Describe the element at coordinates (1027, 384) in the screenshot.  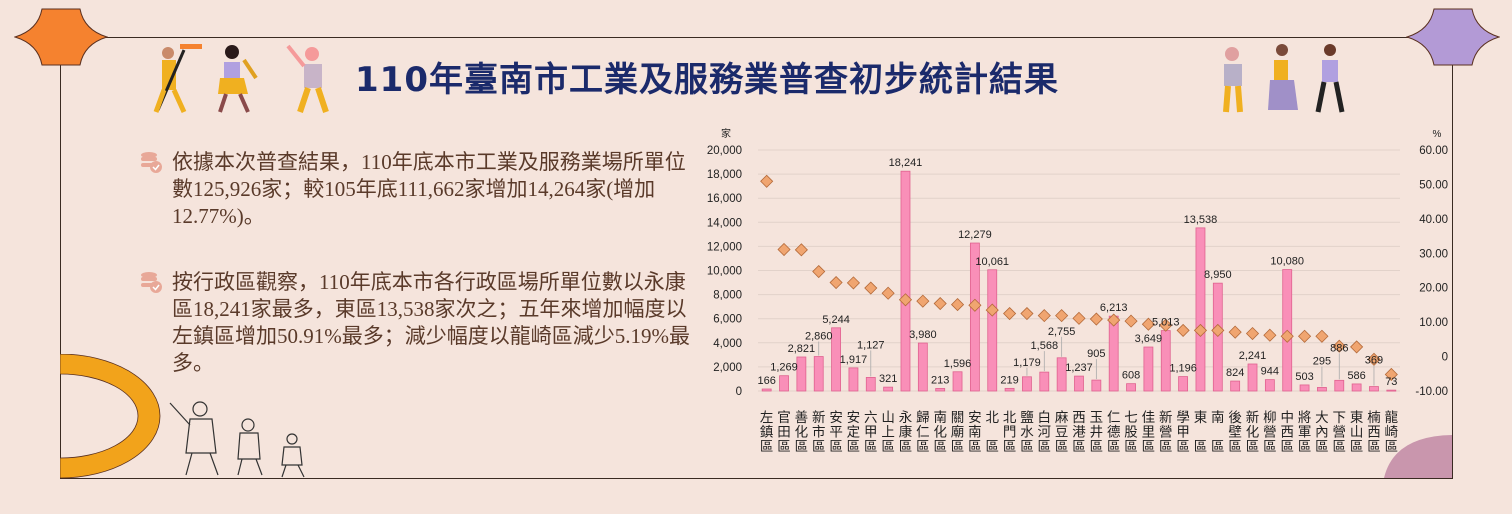
I see `bar-鹽水區` at that location.